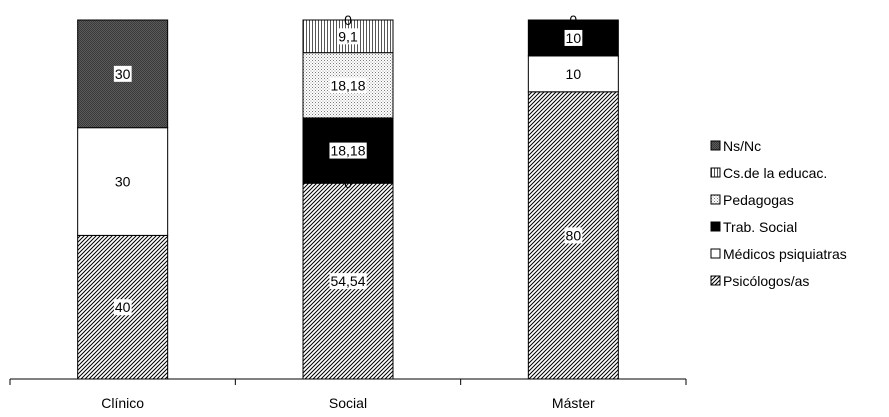 This screenshot has height=417, width=889. What do you see at coordinates (348, 394) in the screenshot?
I see `x-axis: Clínico Social Máster` at bounding box center [348, 394].